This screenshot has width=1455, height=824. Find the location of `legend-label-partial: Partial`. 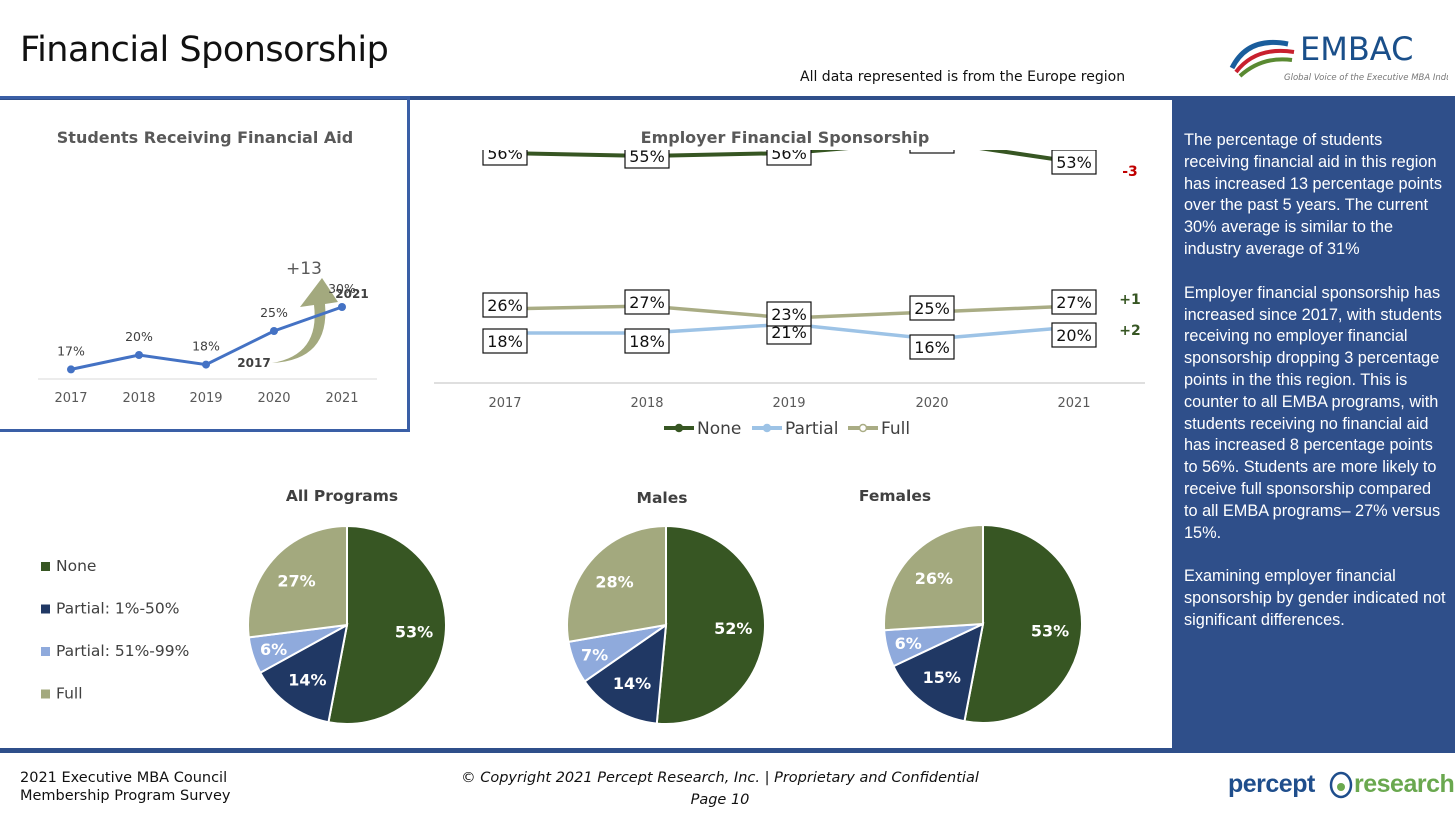

legend-label-partial: Partial is located at coordinates (811, 429).